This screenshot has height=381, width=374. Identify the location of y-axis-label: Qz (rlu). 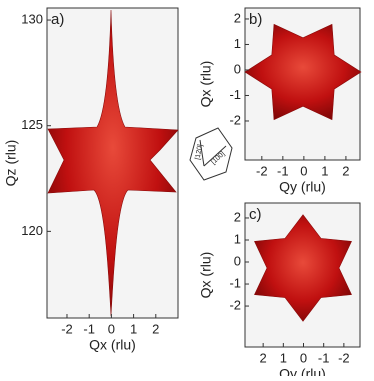
(11, 163).